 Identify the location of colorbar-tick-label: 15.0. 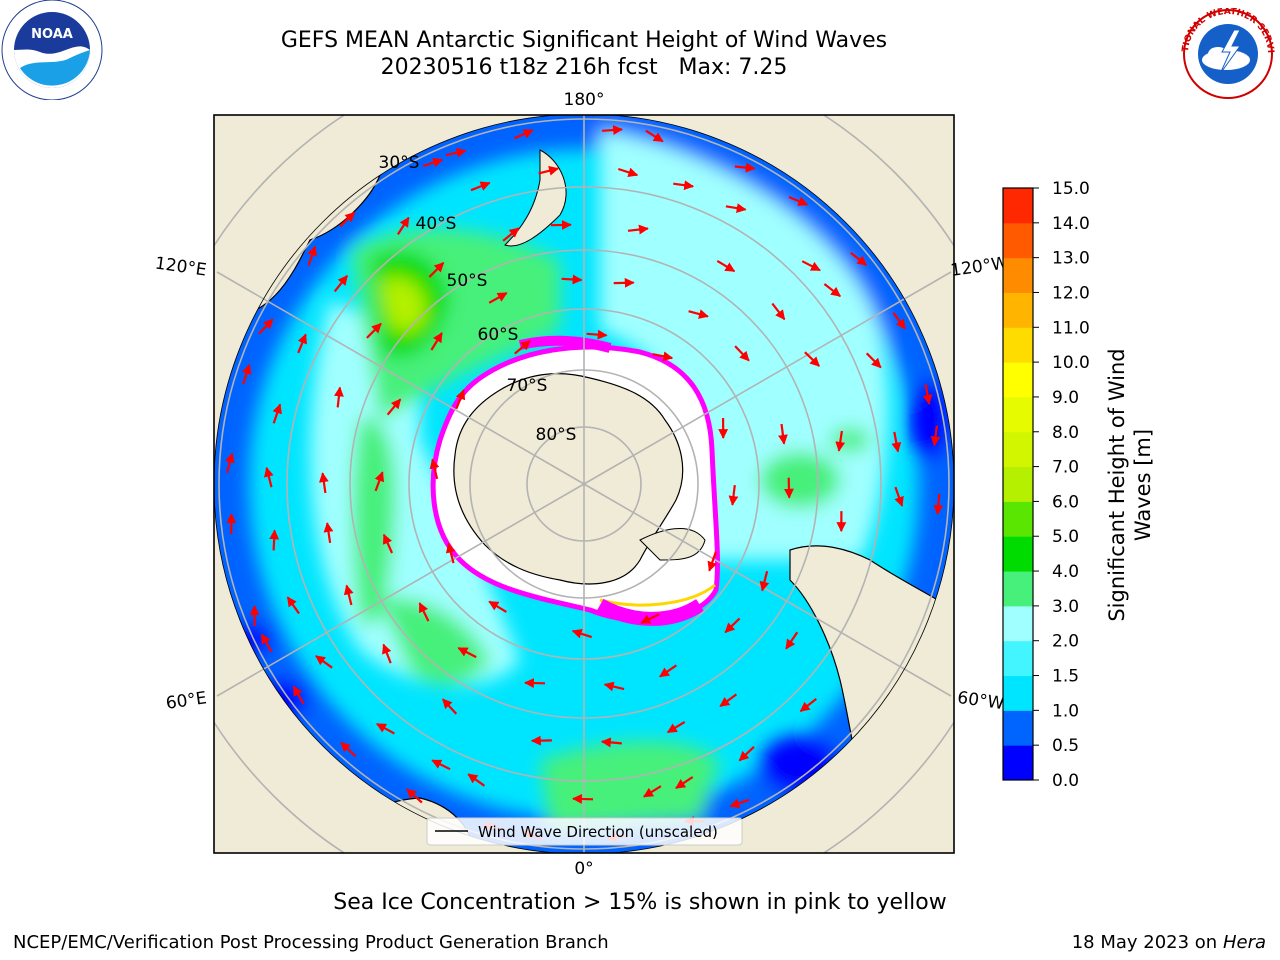
(1071, 189).